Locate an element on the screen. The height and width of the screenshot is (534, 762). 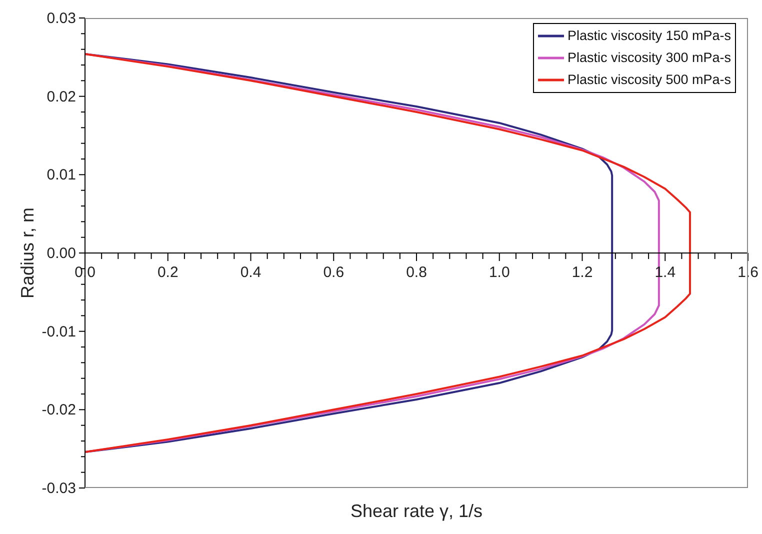
x-axis-title: Shear rate γ, 1/s is located at coordinates (416, 511).